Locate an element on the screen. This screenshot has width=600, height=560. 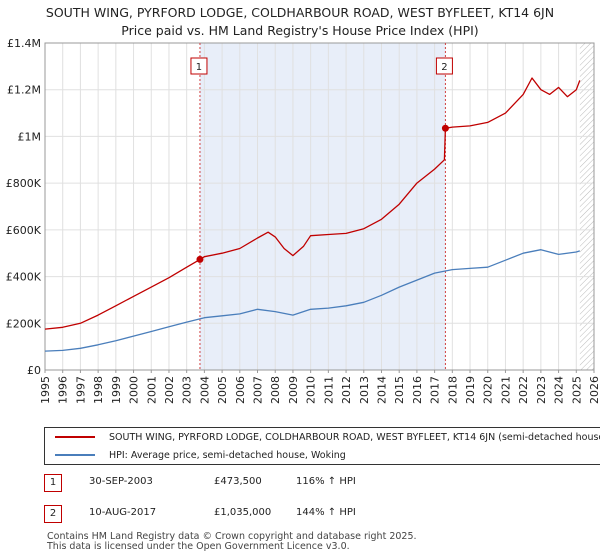
x-tick-label: 2017 is located at coordinates (435, 390).